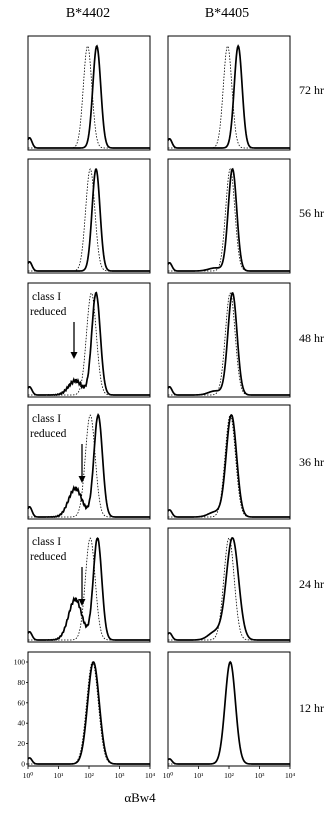 This screenshot has width=333, height=818. Describe the element at coordinates (22, 682) in the screenshot. I see `y-tick-label: 80` at that location.